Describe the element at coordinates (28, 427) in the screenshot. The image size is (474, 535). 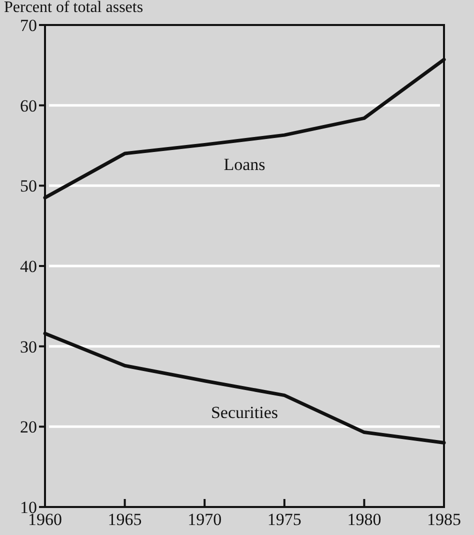
I see `y-tick-label: 20` at that location.